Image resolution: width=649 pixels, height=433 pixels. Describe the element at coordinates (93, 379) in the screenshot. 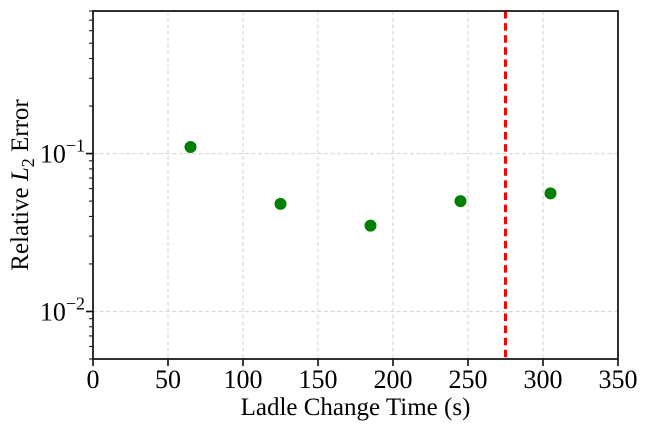

I see `x-tick-label: 0` at that location.